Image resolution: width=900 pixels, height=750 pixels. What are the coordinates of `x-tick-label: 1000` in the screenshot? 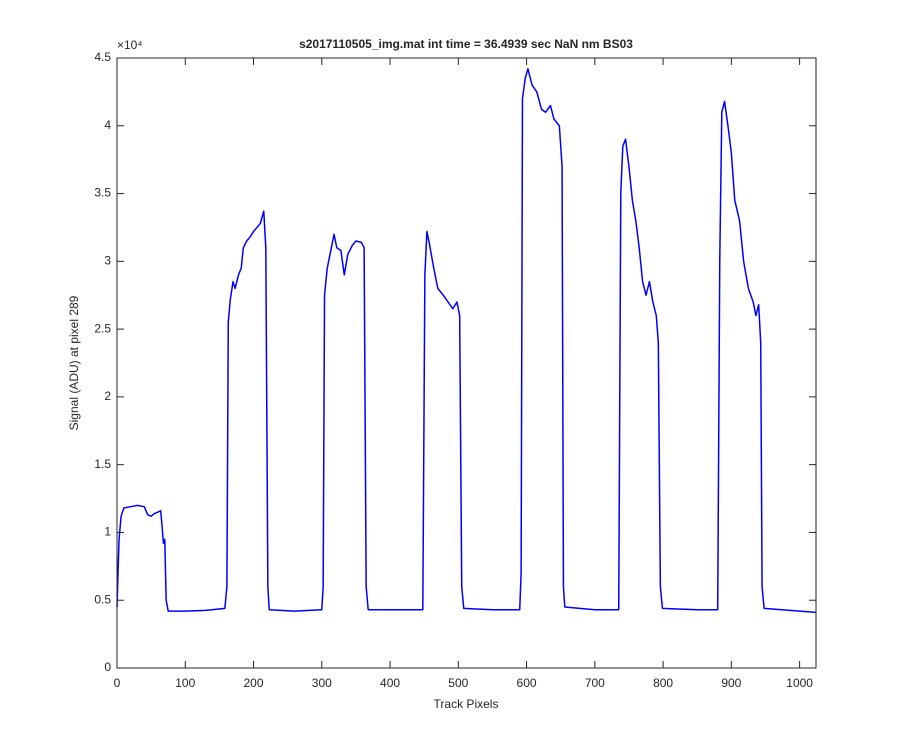 It's located at (799, 683).